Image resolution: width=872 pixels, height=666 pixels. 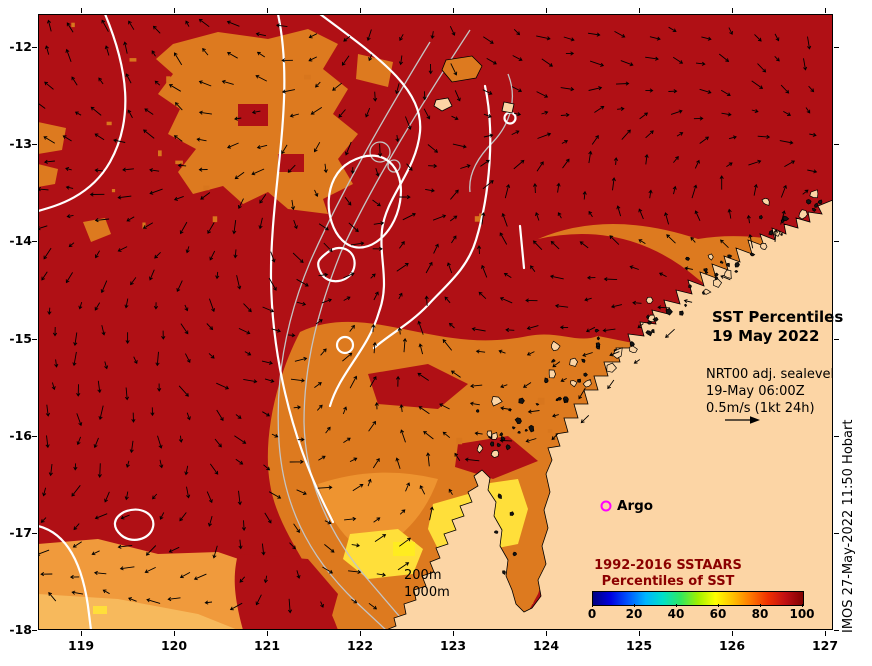 I want to click on lon-tick-label: 122, so click(x=360, y=645).